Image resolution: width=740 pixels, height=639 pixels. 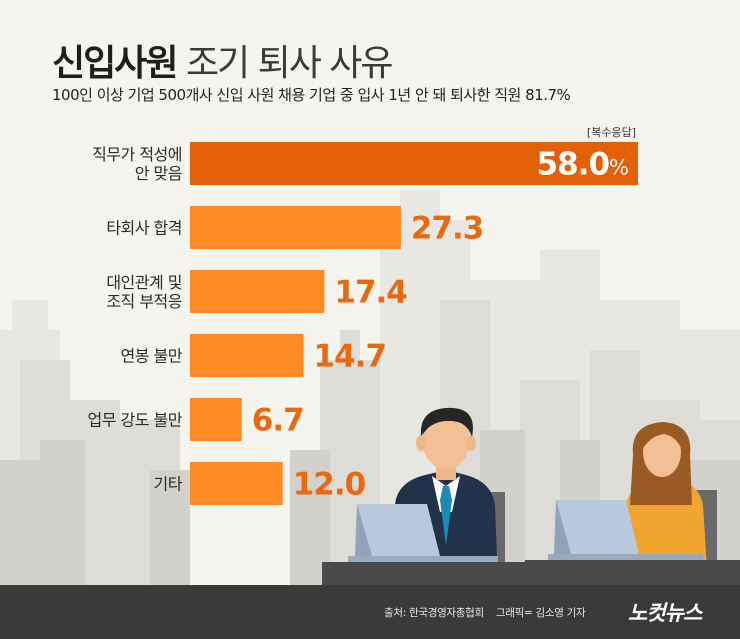 I want to click on value-label-1: 27.3, so click(x=447, y=229).